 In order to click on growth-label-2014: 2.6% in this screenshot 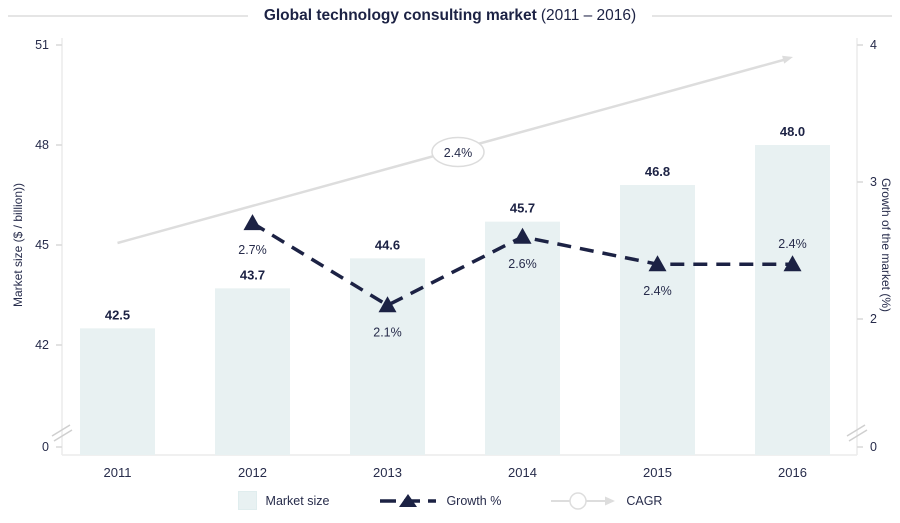, I will do `click(522, 264)`.